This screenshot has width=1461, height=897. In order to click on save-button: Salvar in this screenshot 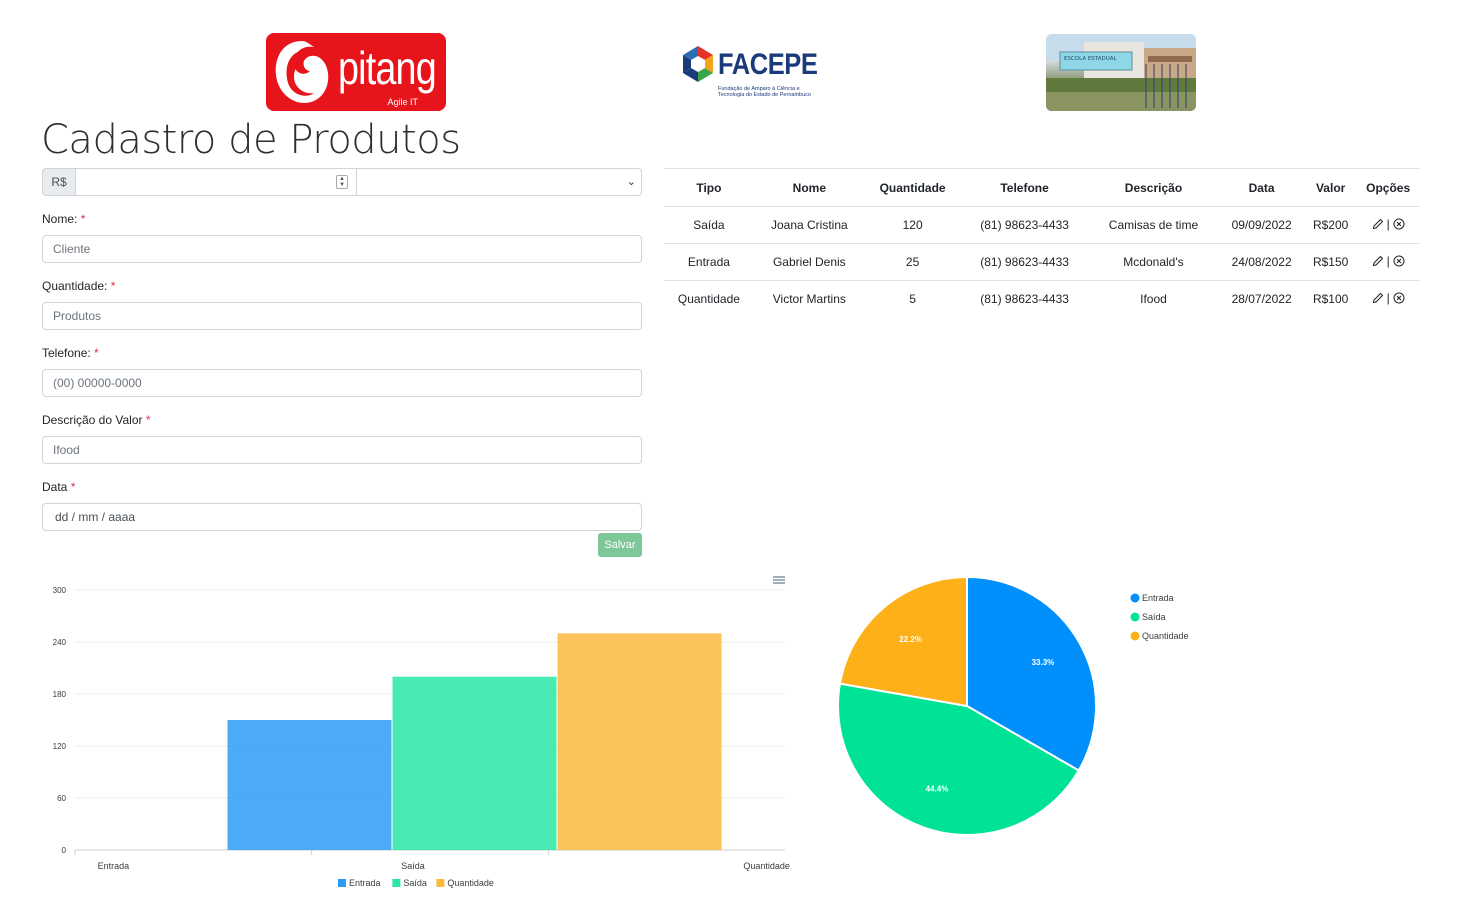, I will do `click(620, 545)`.